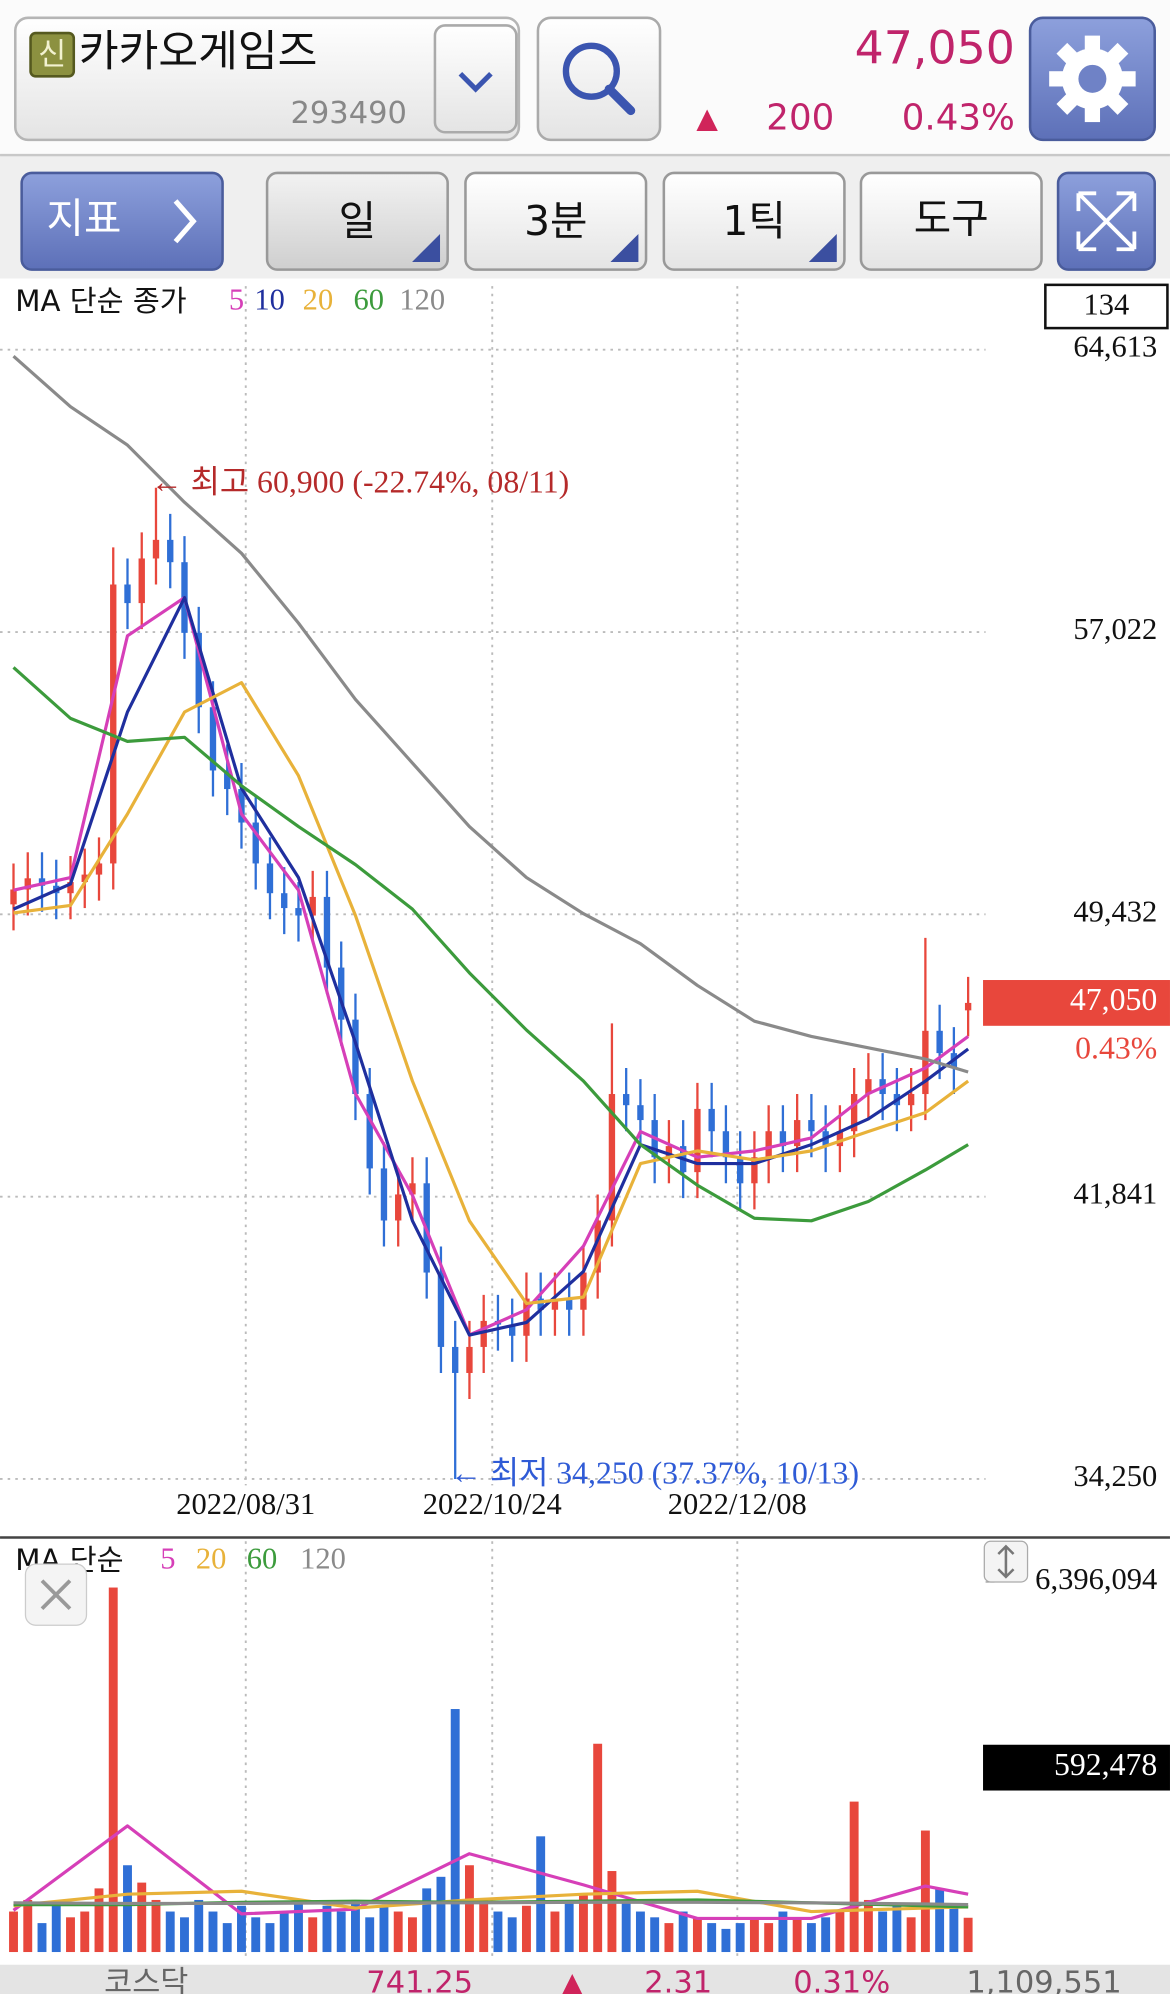 This screenshot has height=1994, width=1170. Describe the element at coordinates (198, 52) in the screenshot. I see `stock-name: 카카오게임즈` at that location.